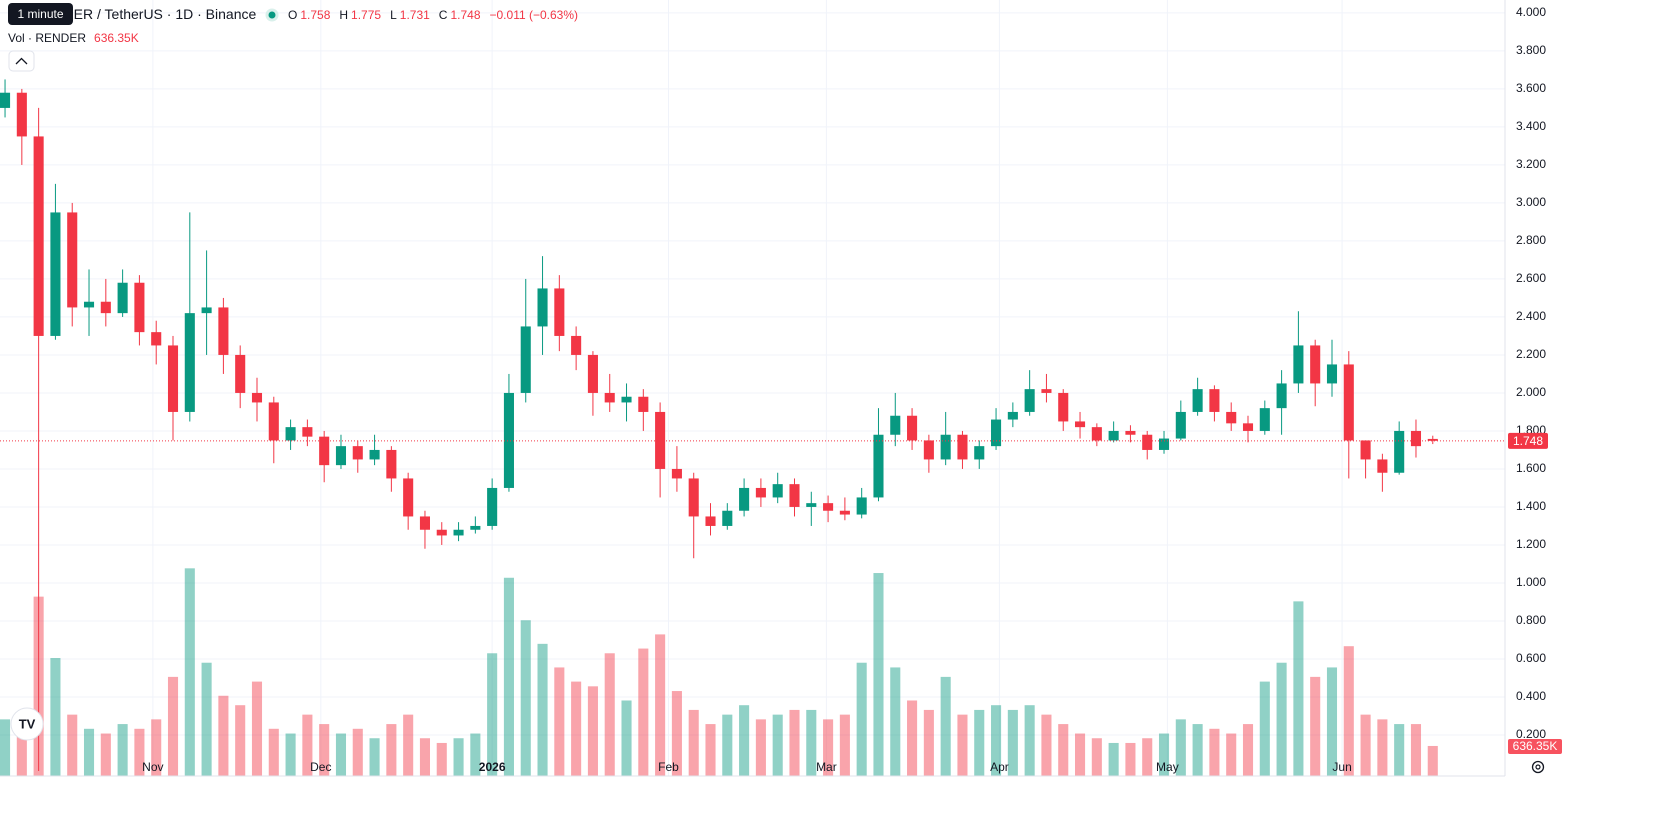  I want to click on h-key: H, so click(344, 15).